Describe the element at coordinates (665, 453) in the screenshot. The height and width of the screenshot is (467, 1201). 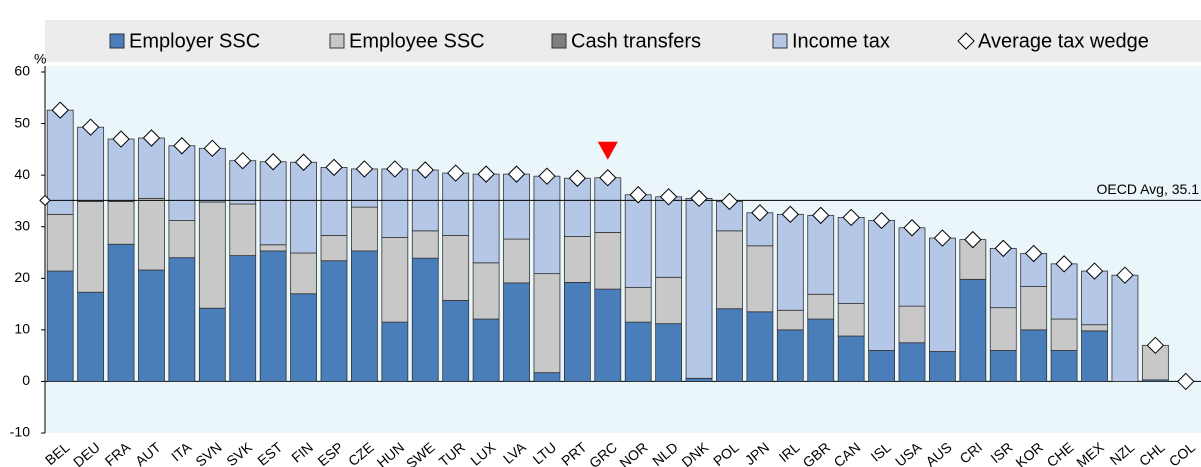
I see `x-tick-label: NLD` at that location.